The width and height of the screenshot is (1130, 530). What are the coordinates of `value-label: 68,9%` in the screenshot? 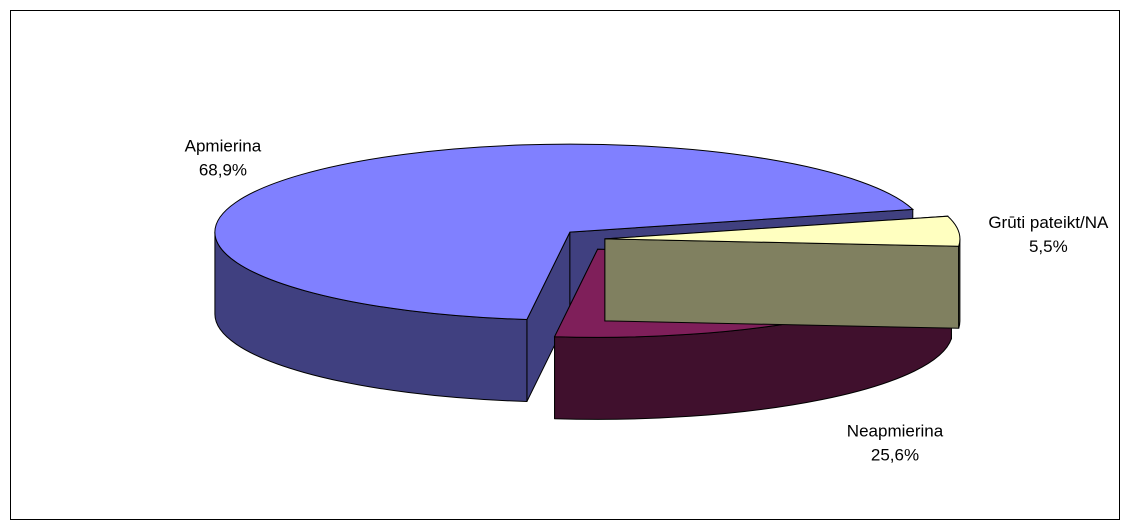 It's located at (223, 169).